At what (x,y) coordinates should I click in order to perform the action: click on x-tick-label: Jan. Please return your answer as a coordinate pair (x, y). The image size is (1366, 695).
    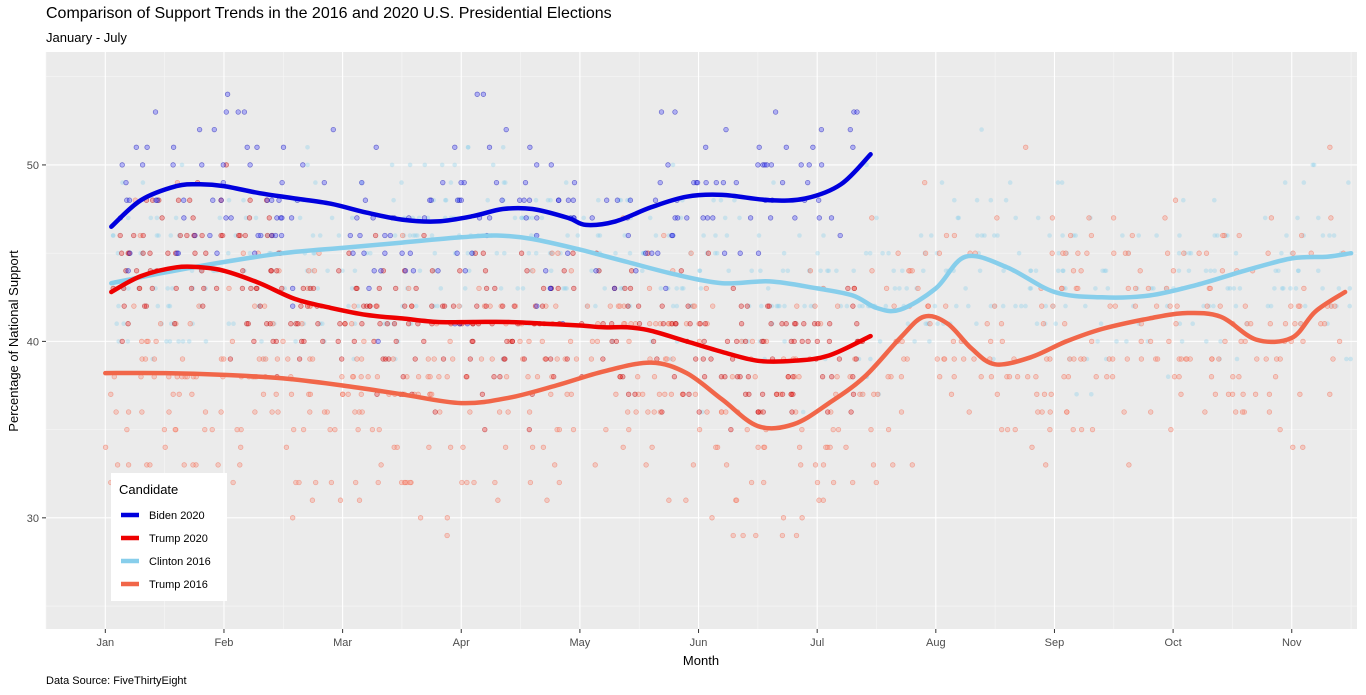
    Looking at the image, I should click on (105, 643).